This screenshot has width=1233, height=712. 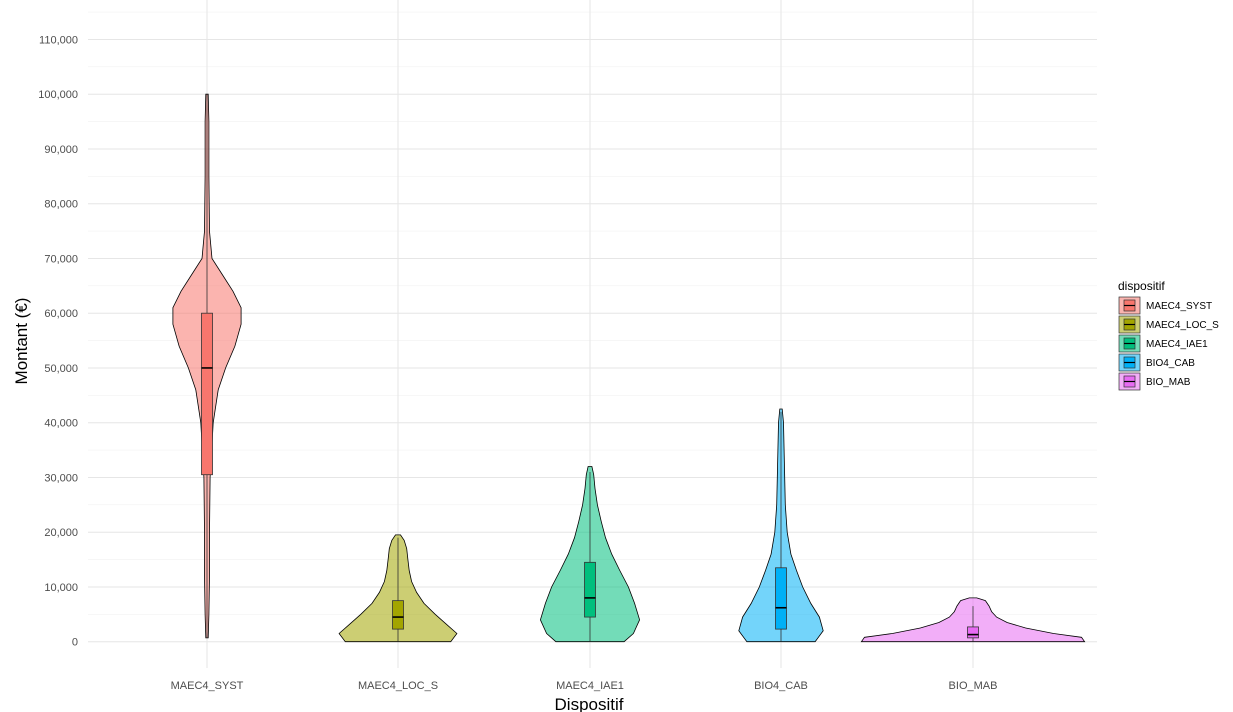 What do you see at coordinates (1170, 363) in the screenshot?
I see `legend-label: BIO4_CAB` at bounding box center [1170, 363].